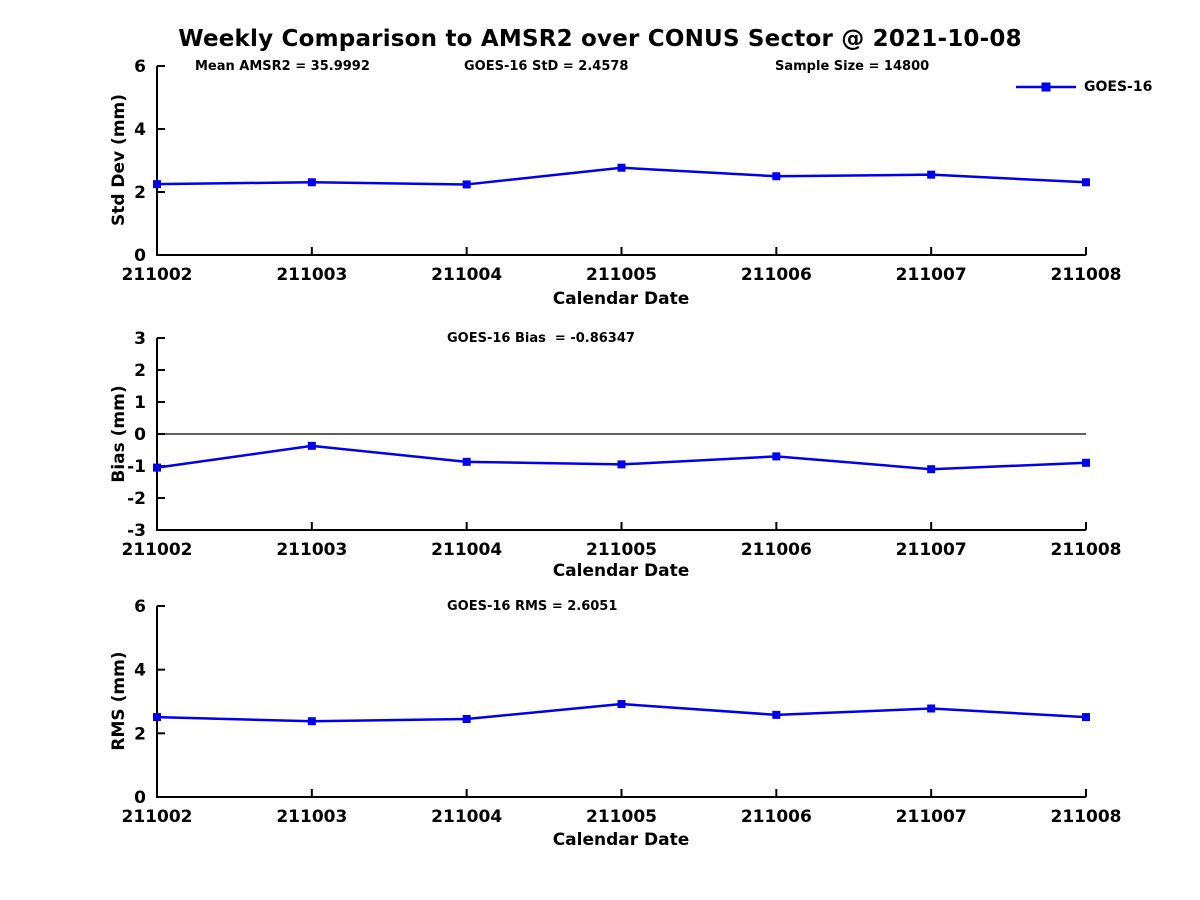 The image size is (1200, 900). I want to click on legend-marker-icon, so click(1046, 87).